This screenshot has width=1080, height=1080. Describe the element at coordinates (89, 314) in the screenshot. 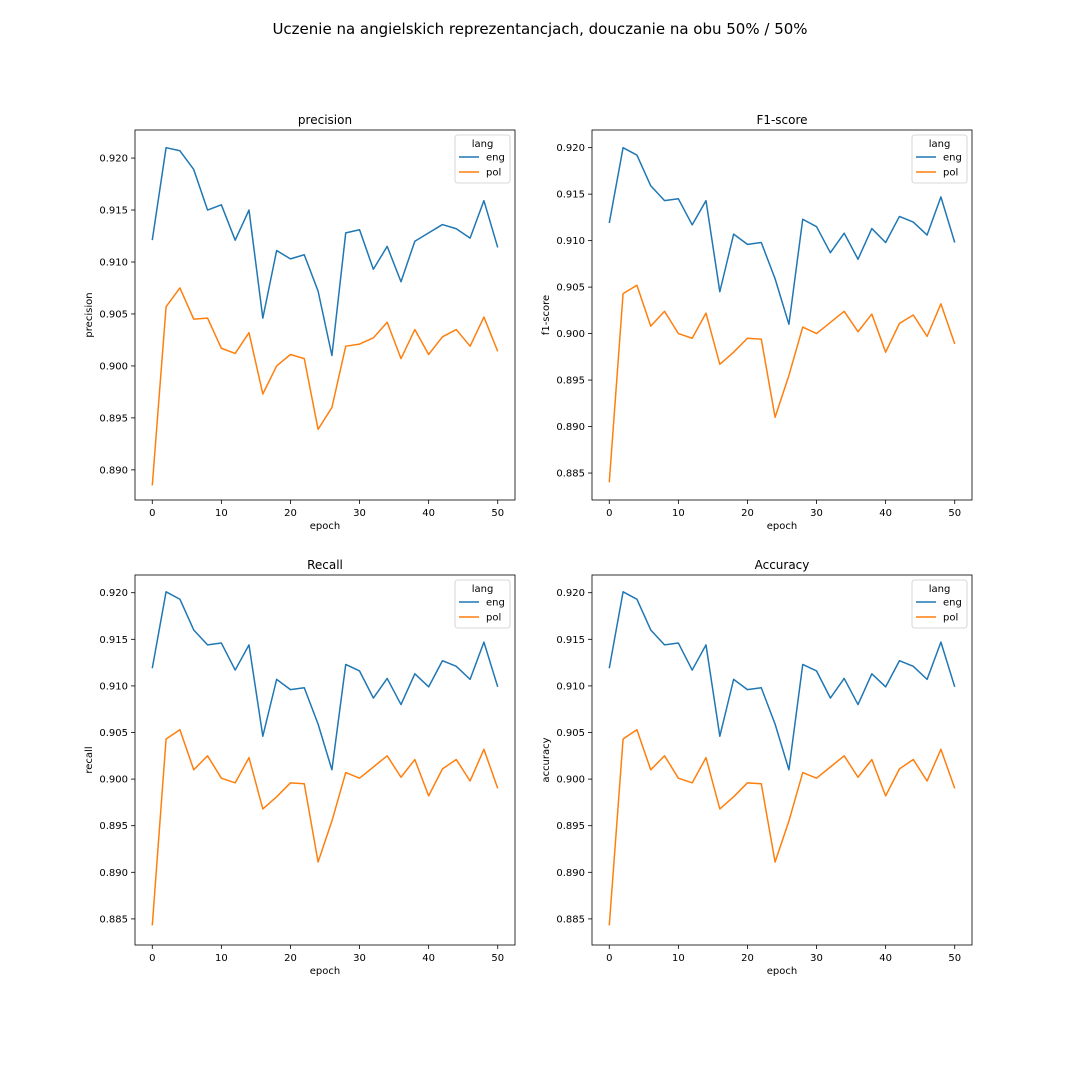

I see `y-axis-label: precision` at that location.